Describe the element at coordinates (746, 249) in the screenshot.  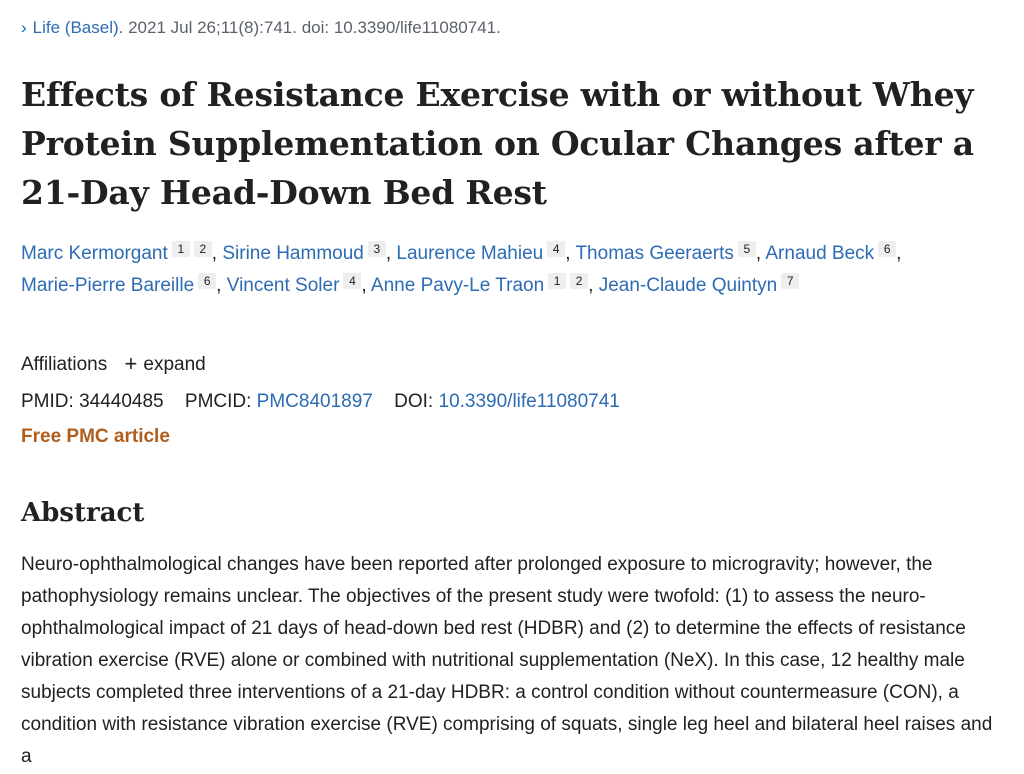
I see `affiliation-number-button: 5` at that location.